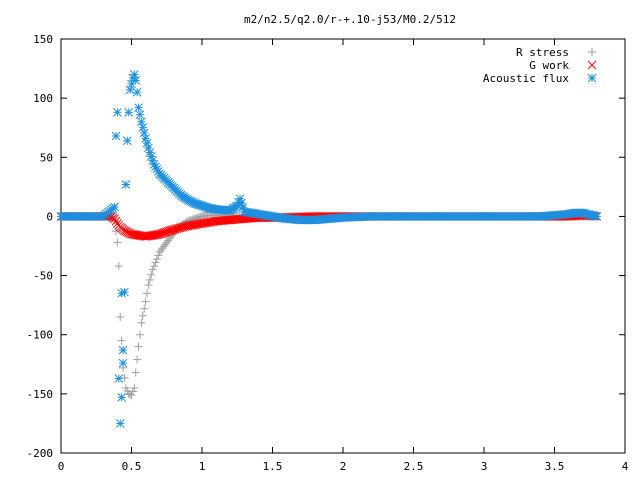  Describe the element at coordinates (414, 466) in the screenshot. I see `x-tick-label: 2.5` at that location.